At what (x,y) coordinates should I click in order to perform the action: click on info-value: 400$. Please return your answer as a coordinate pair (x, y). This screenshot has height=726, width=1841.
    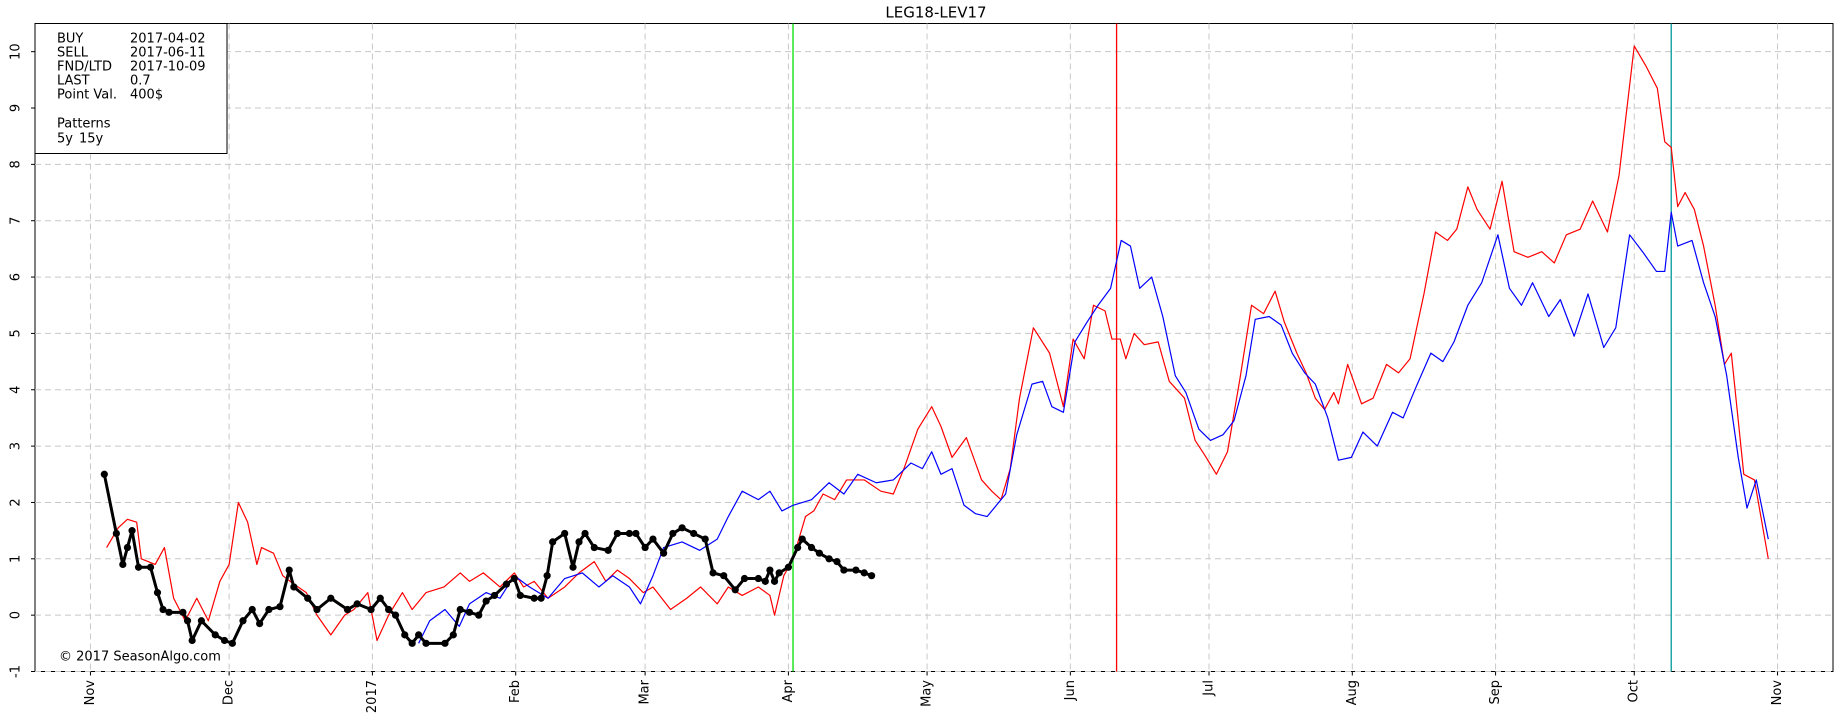
    Looking at the image, I should click on (146, 95).